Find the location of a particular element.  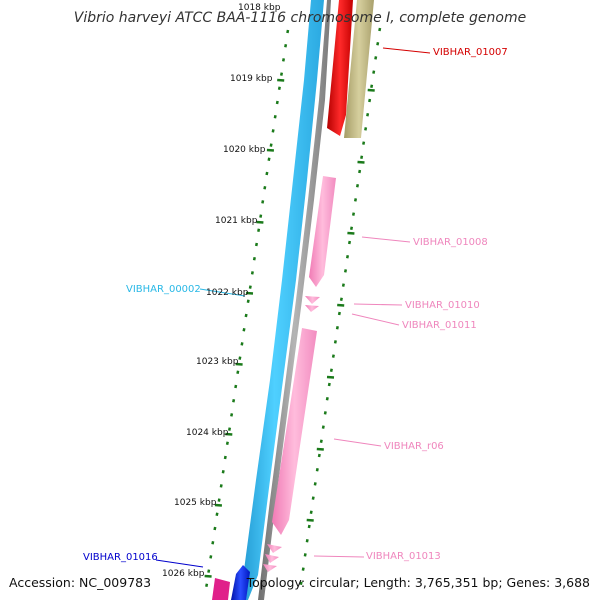

gene-vibhar-r06 is located at coordinates (294, 431).